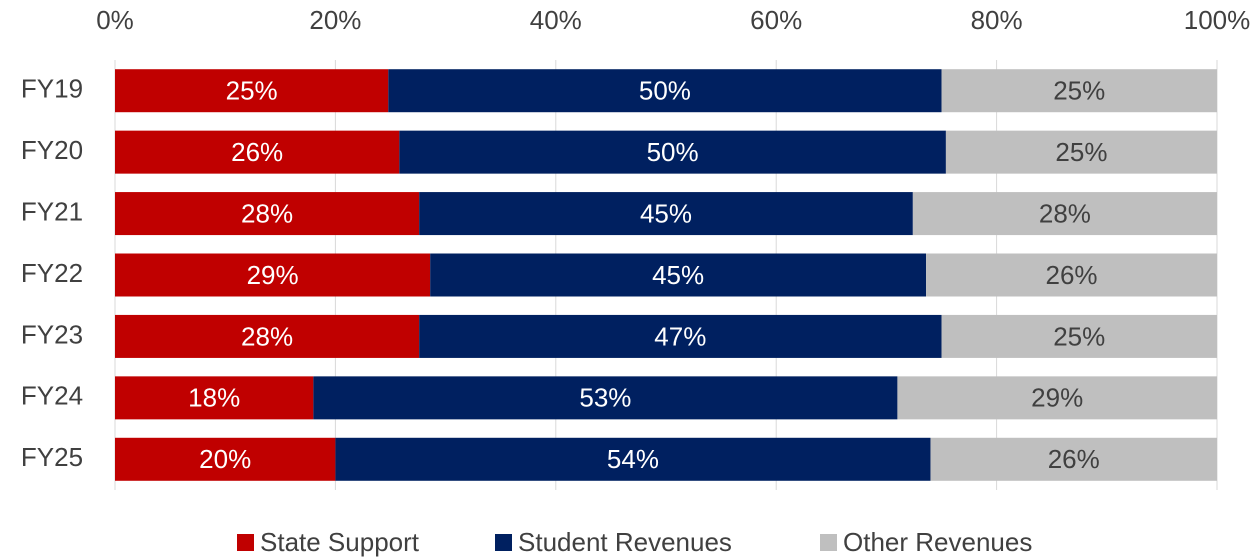 The image size is (1258, 560). What do you see at coordinates (52, 396) in the screenshot?
I see `y-tick-label: FY24` at bounding box center [52, 396].